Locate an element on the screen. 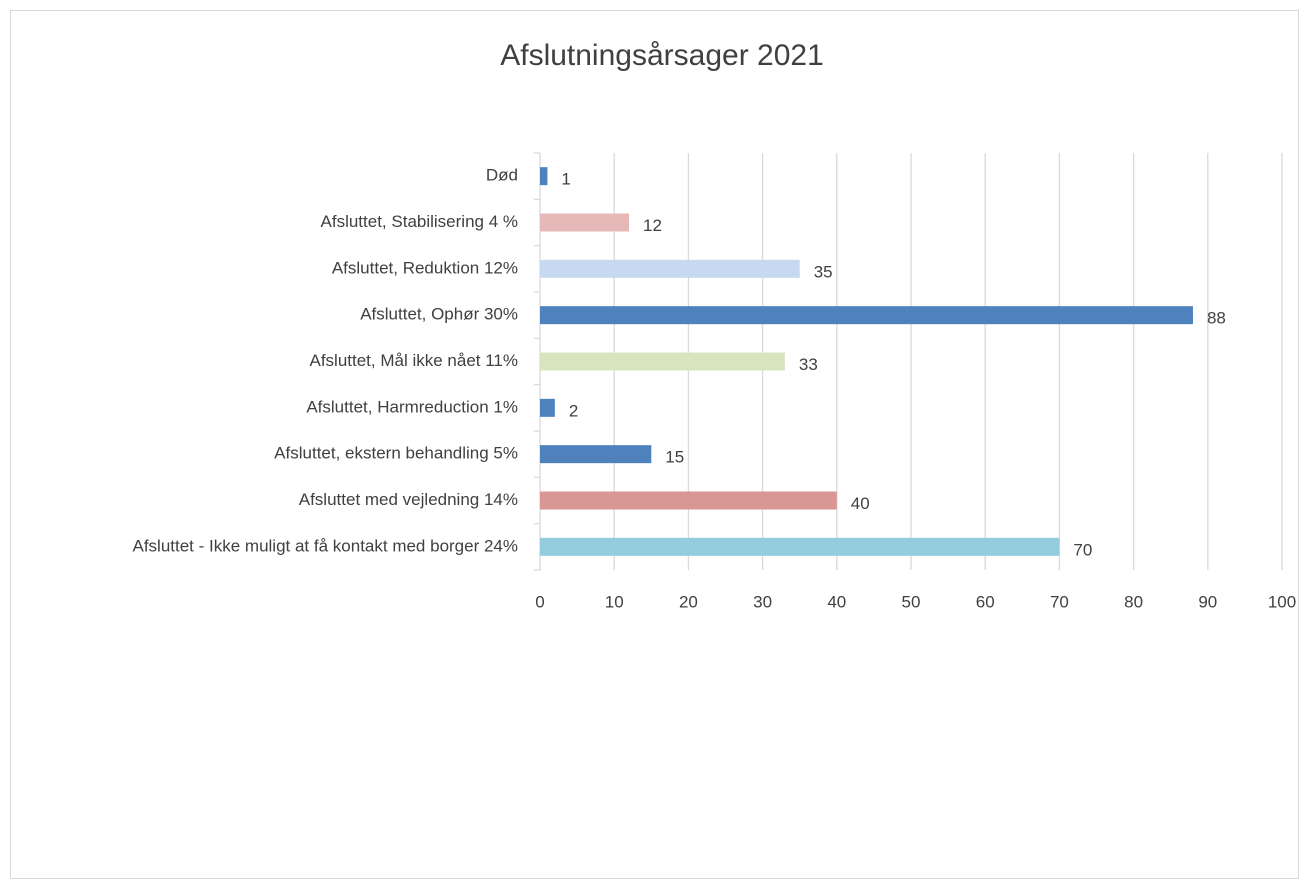  y-tick-label: Afsluttet, Harmreduction 1% is located at coordinates (412, 406).